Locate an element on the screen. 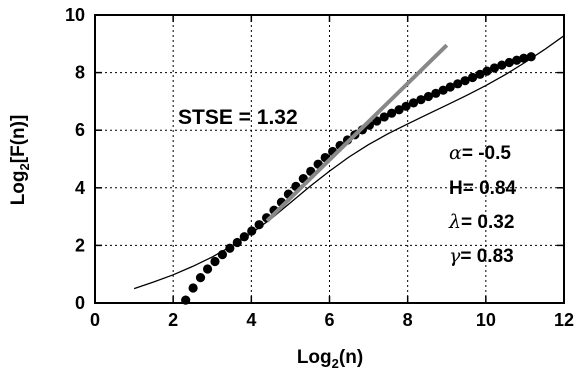 This screenshot has width=577, height=372. hurst-annotation: H= 0.84 is located at coordinates (483, 188).